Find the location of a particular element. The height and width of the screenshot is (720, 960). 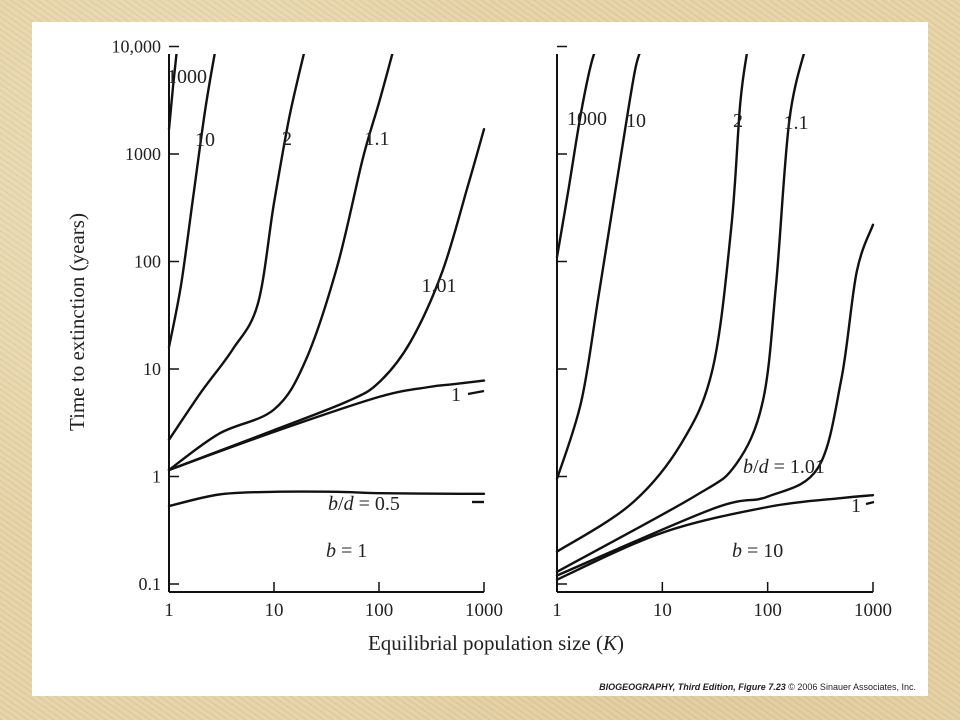

curve-label-right: 1 is located at coordinates (856, 506).